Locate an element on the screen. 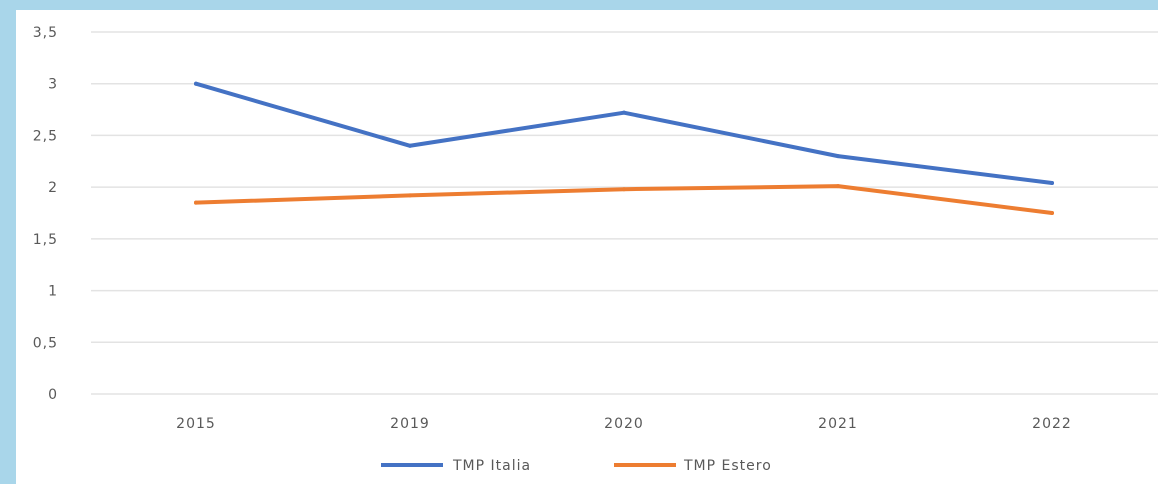 The image size is (1158, 484). y-tick-label: 2 is located at coordinates (53, 188).